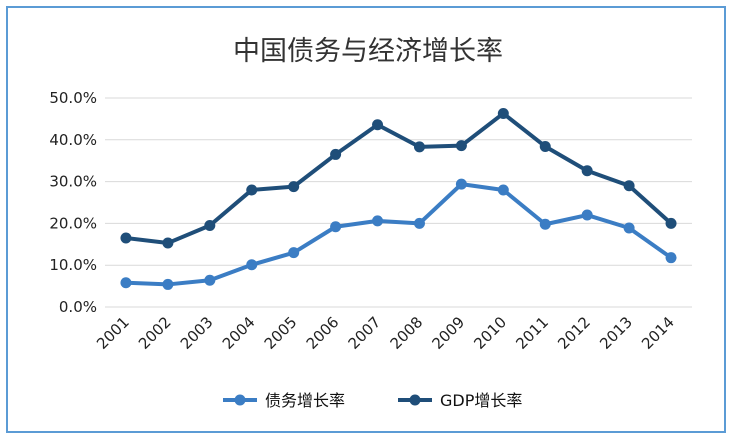 The height and width of the screenshot is (443, 736). I want to click on x-tick-label: 2014, so click(658, 333).